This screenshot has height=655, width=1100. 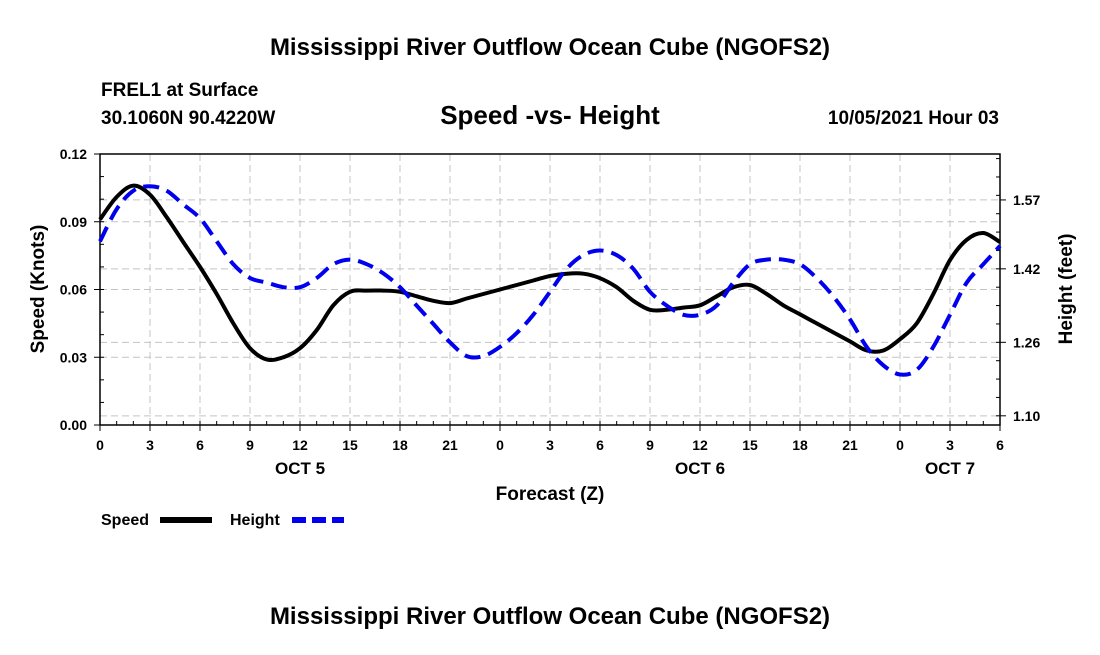 What do you see at coordinates (179, 90) in the screenshot?
I see `station-label: FREL1 at Surface` at bounding box center [179, 90].